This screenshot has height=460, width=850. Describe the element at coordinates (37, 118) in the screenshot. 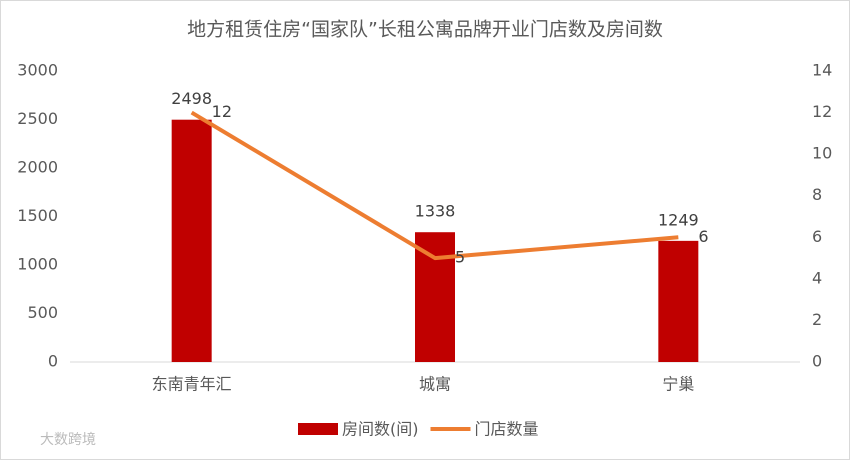

I see `y-tick-label: 2500` at that location.